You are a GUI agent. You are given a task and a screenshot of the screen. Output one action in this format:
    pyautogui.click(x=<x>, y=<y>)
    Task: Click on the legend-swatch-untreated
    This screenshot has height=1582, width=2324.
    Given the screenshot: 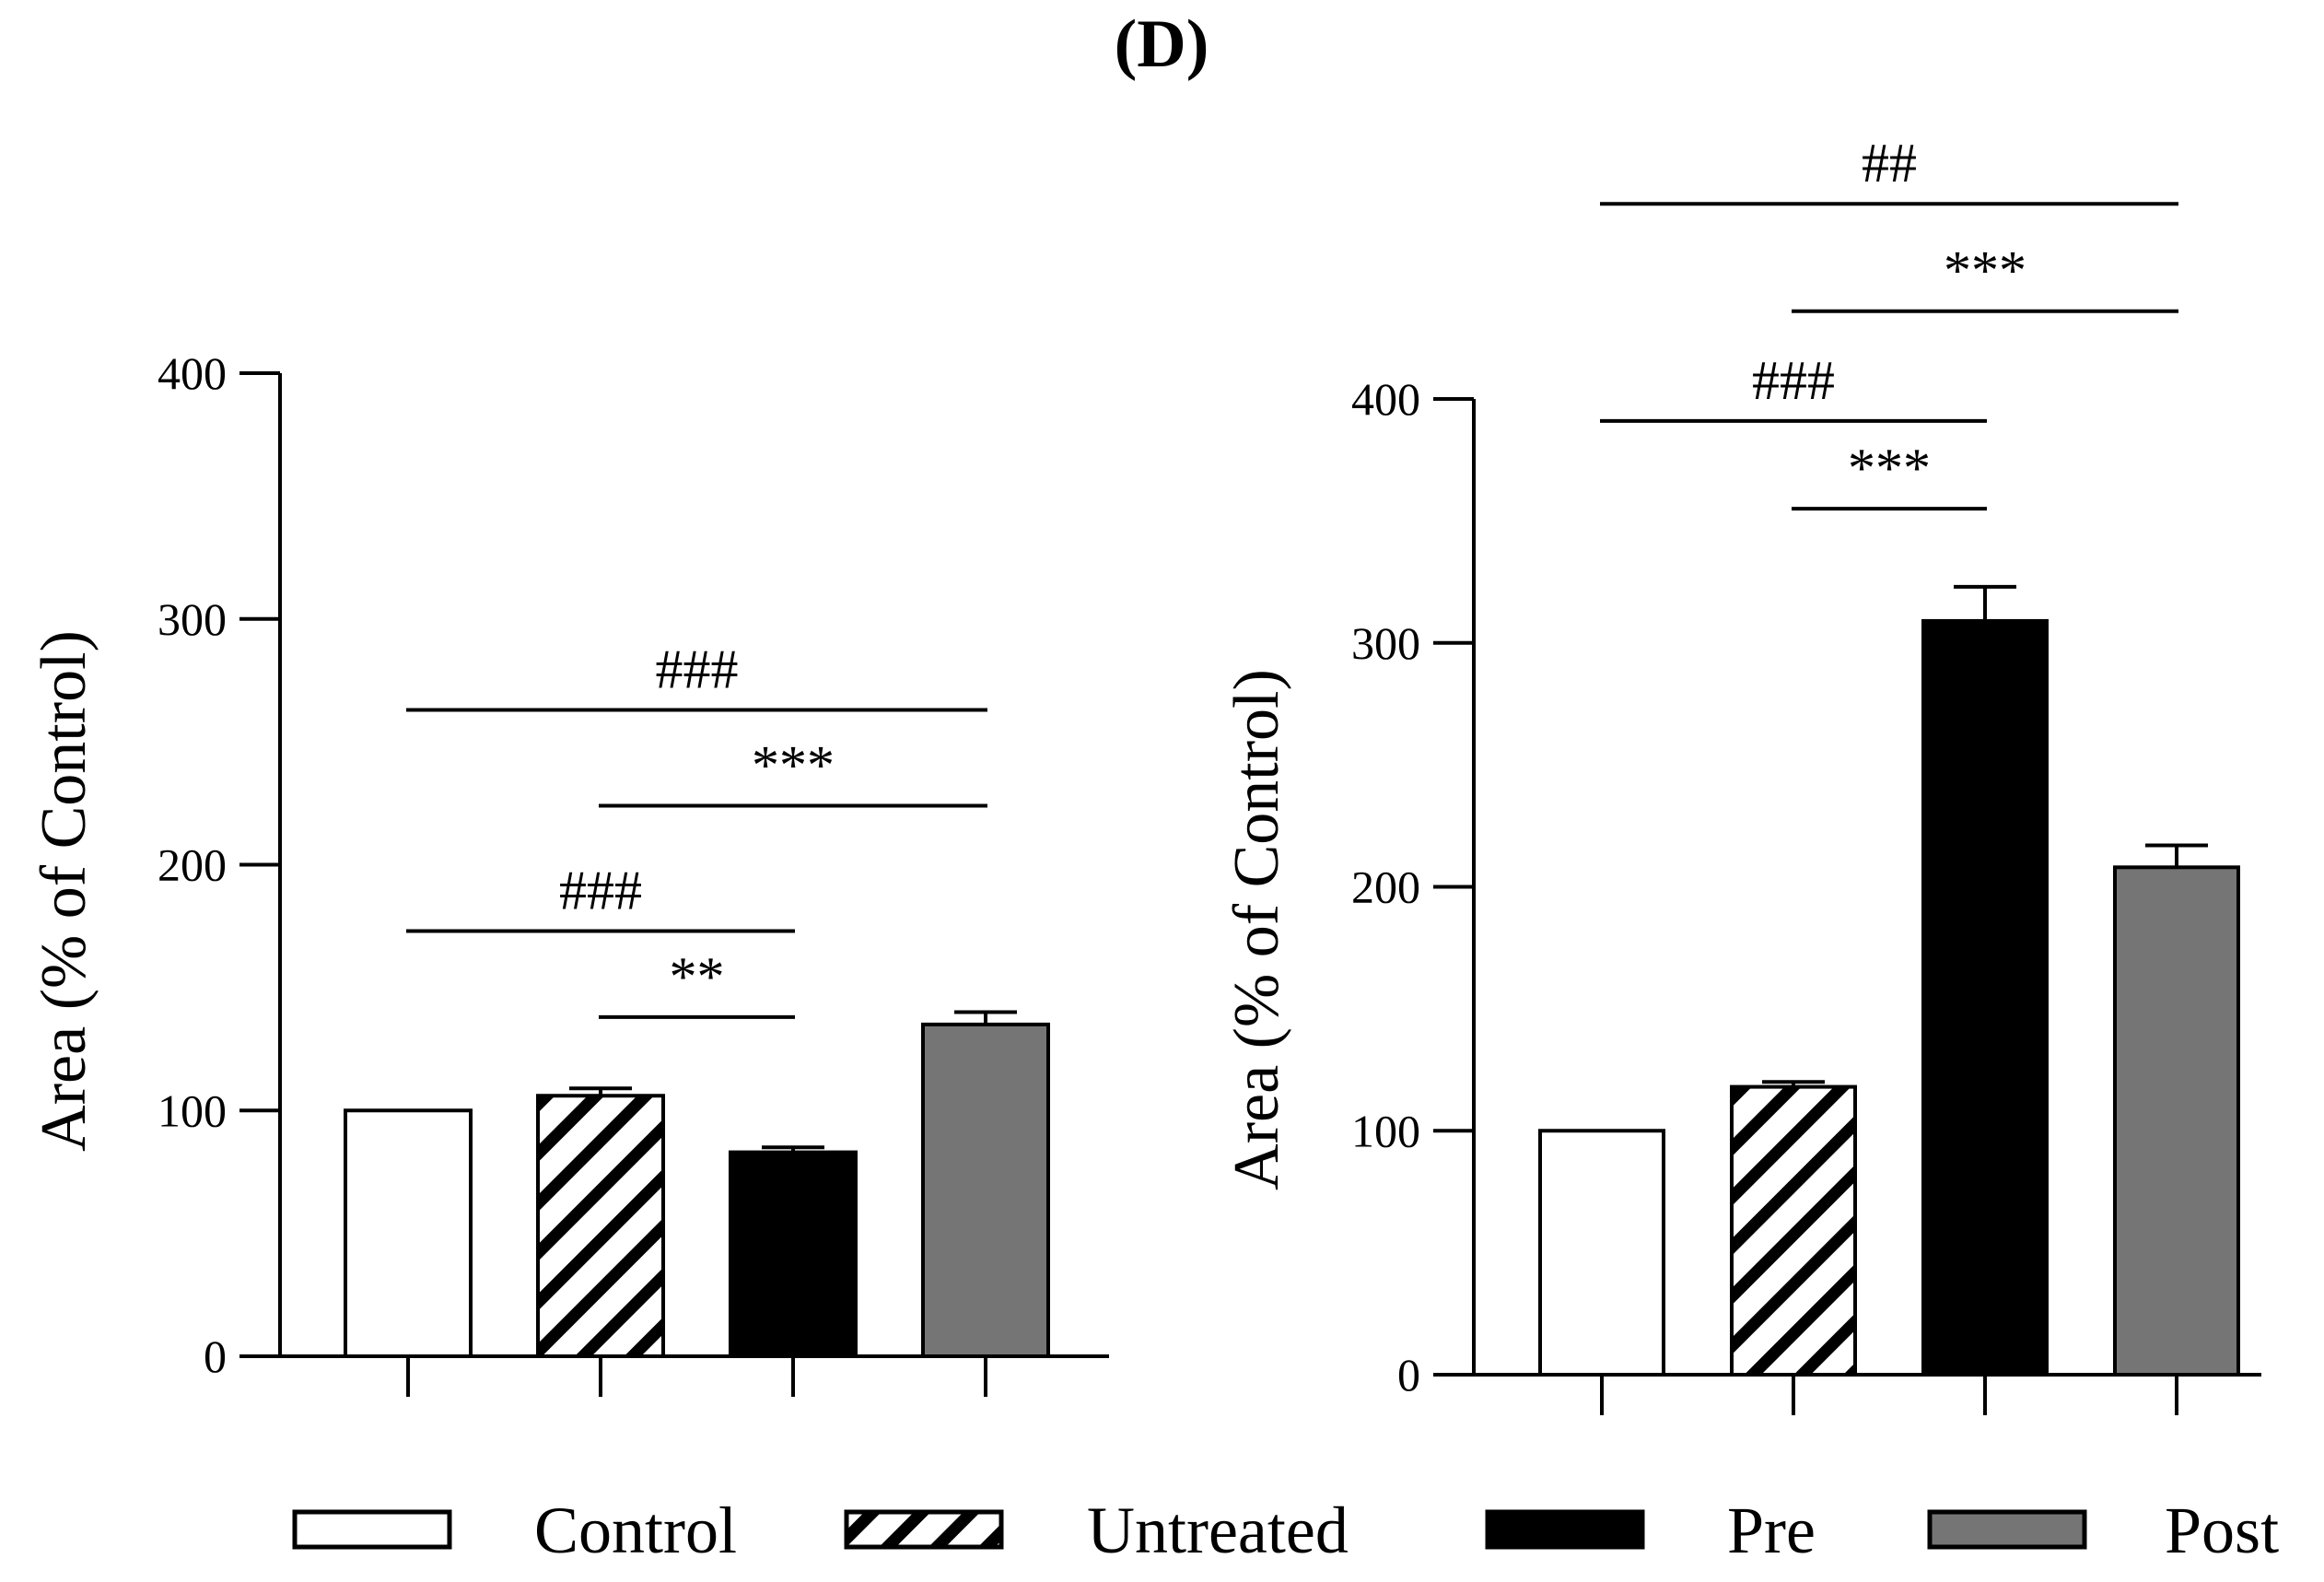 What is the action you would take?
    pyautogui.click(x=924, y=1529)
    